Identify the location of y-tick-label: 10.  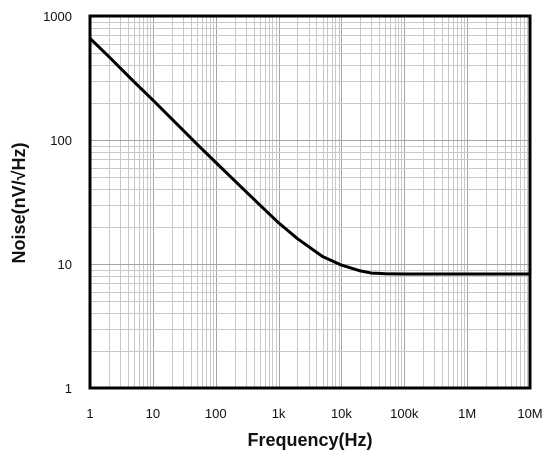
(65, 264).